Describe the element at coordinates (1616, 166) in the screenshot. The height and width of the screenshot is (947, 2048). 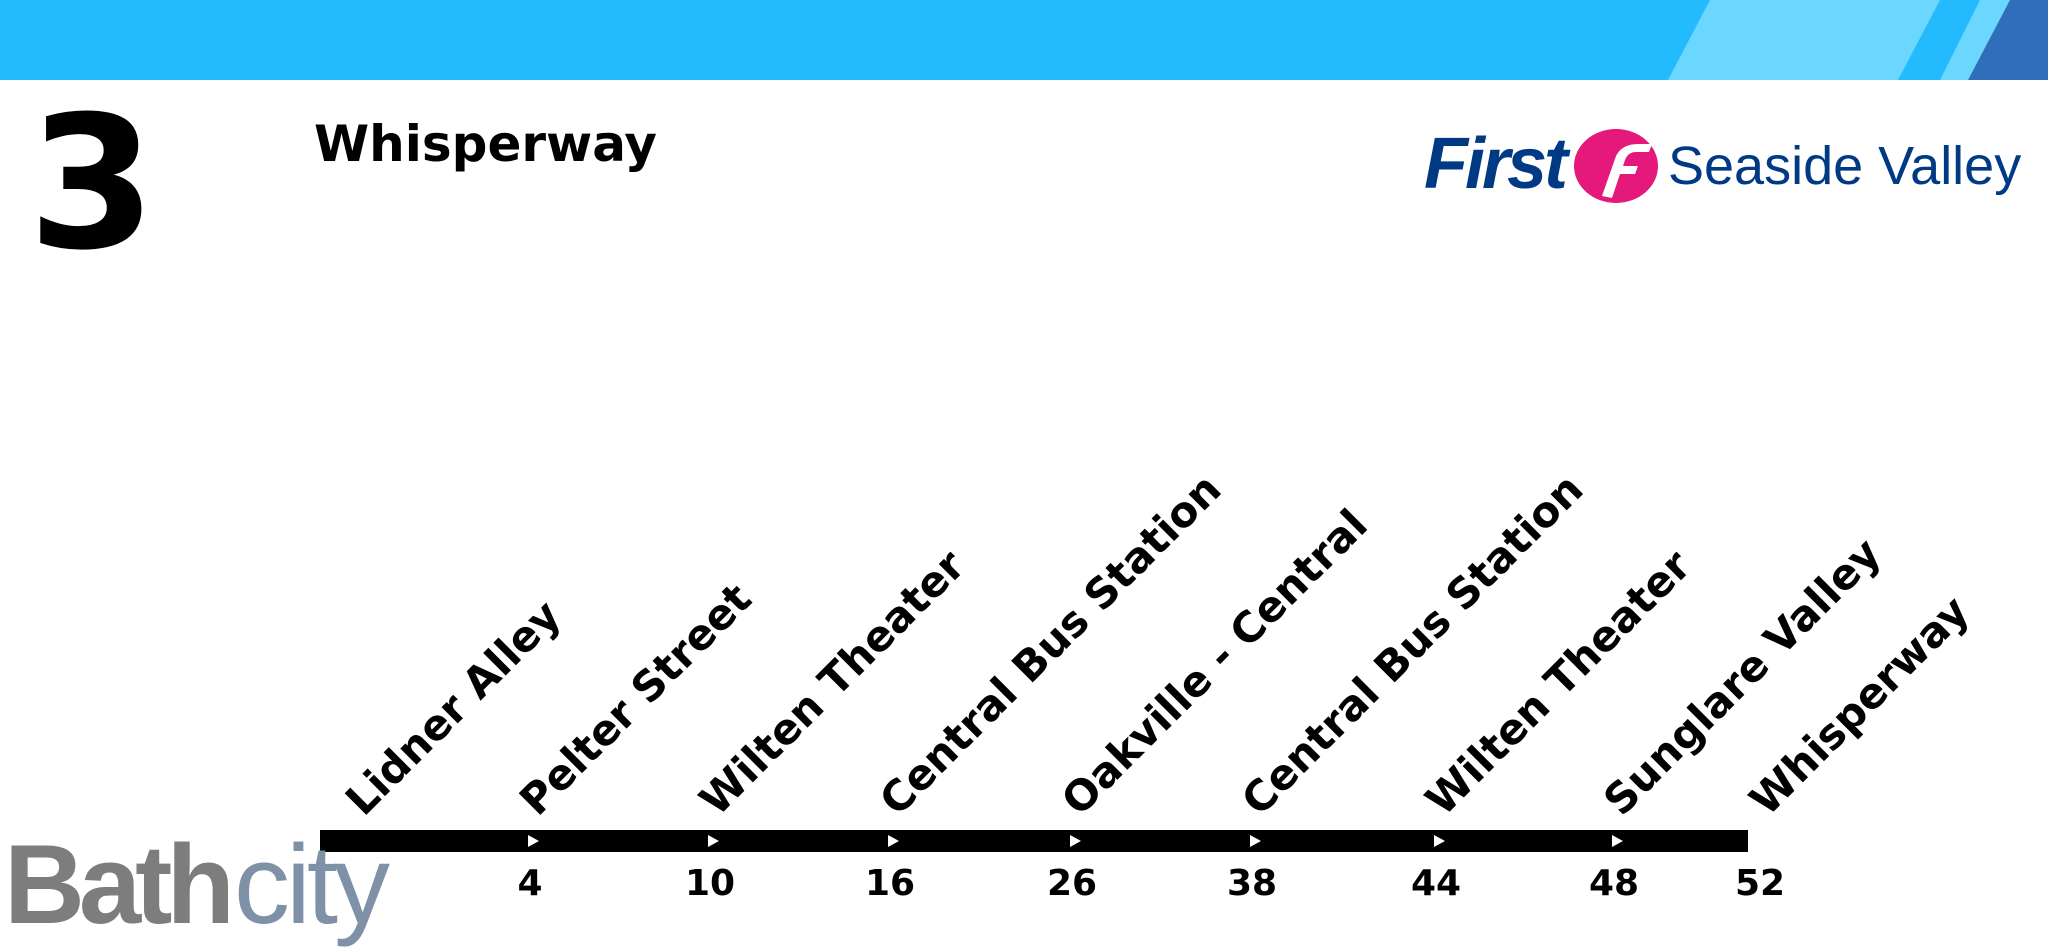
I see `first-f-icon` at that location.